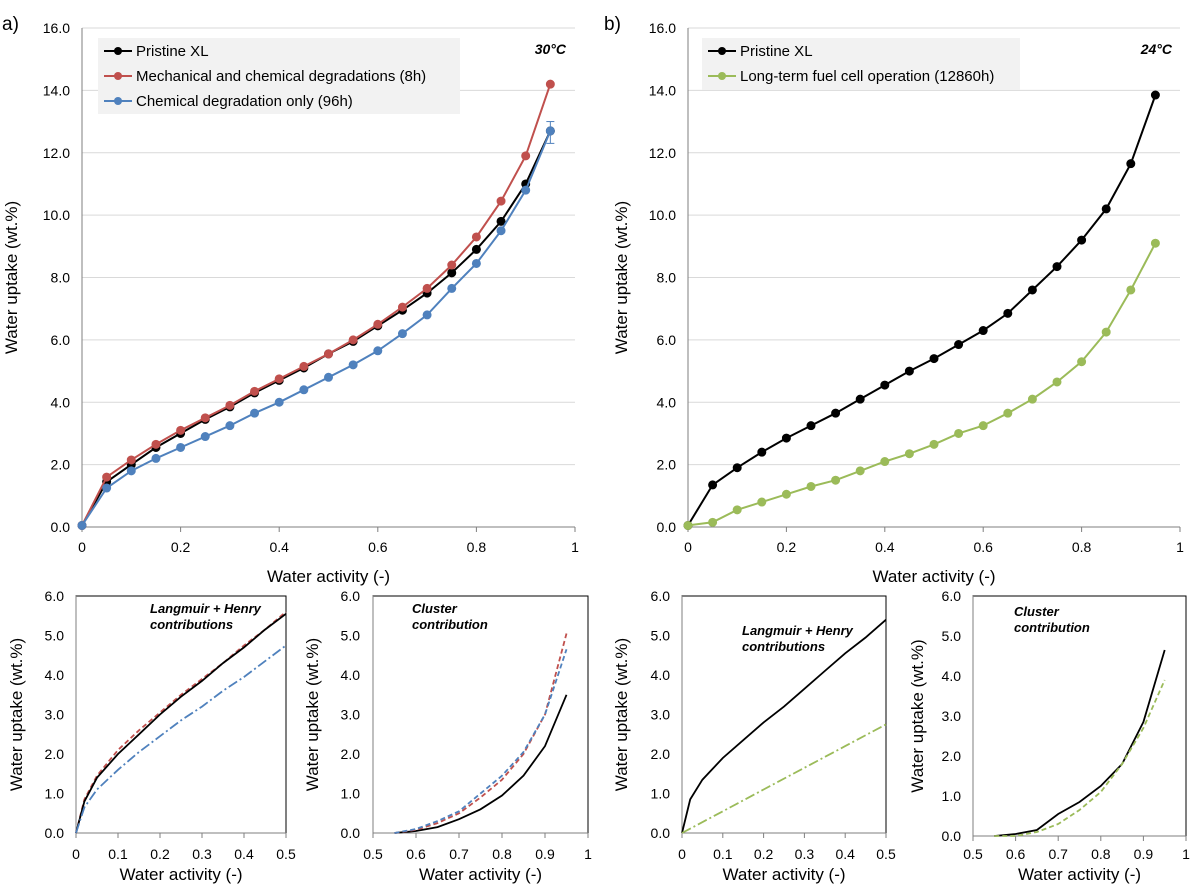 This screenshot has width=1202, height=893. Describe the element at coordinates (661, 636) in the screenshot. I see `y-tick-label: 5.0` at that location.